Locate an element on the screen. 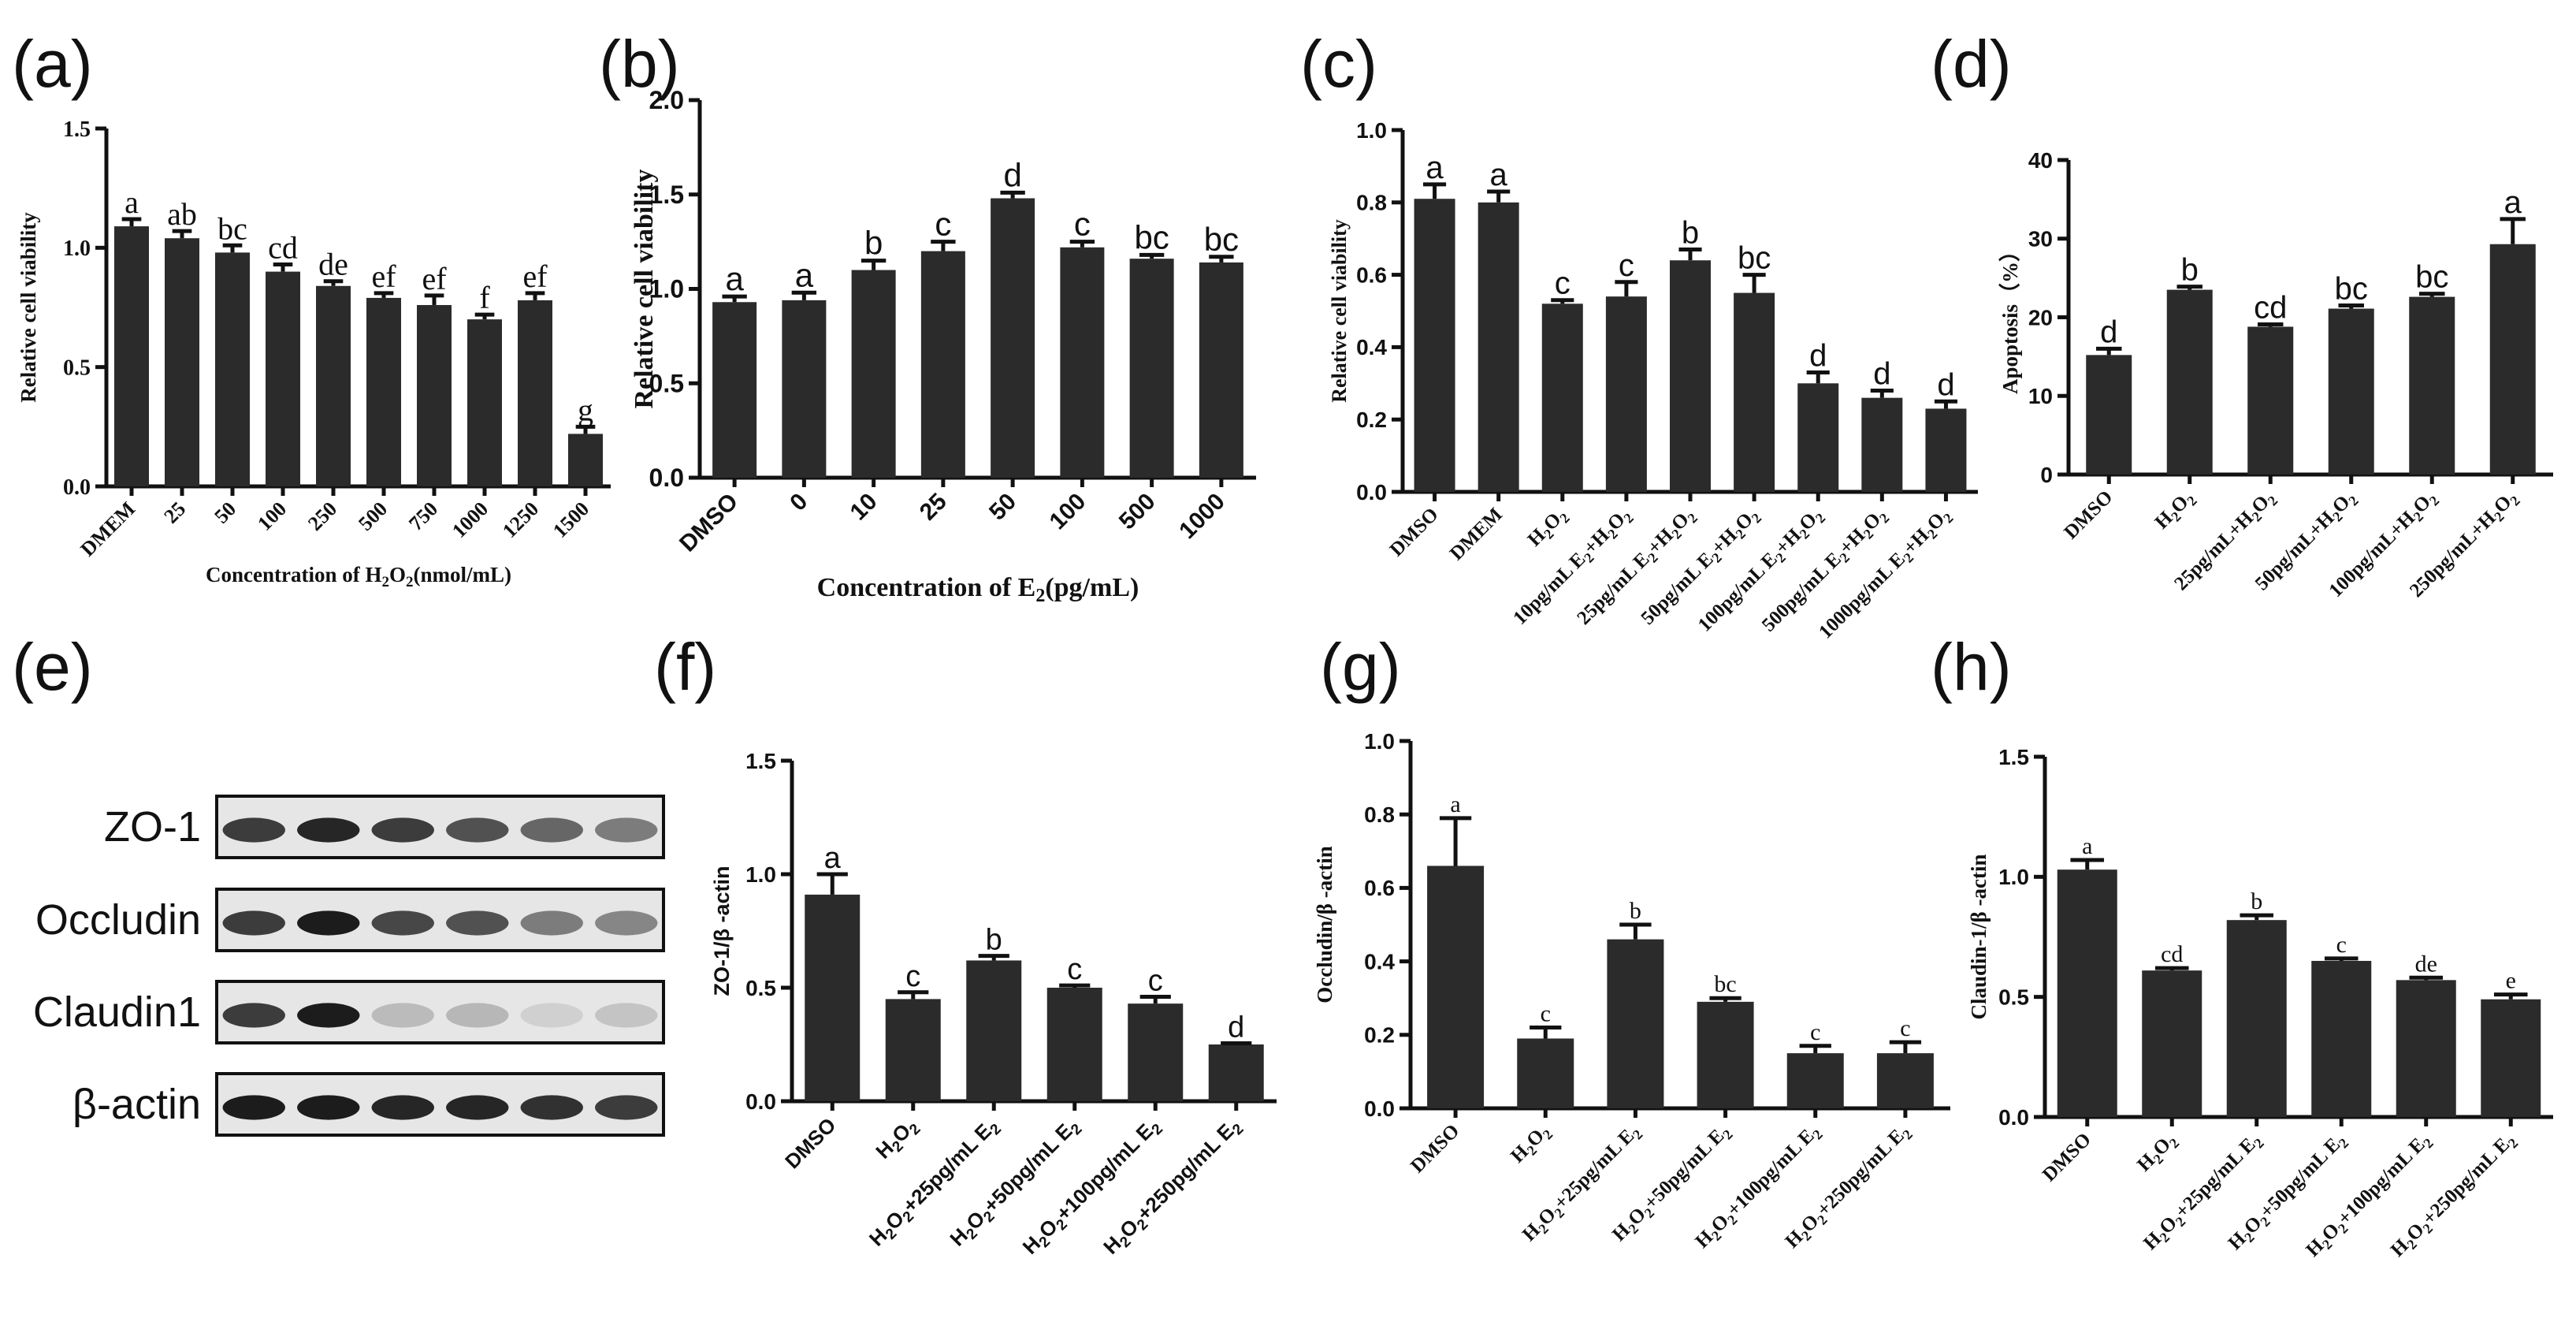 The height and width of the screenshot is (1318, 2576). x-axis-label: Concentration of H2​O2​(nmol/mL) is located at coordinates (358, 576).